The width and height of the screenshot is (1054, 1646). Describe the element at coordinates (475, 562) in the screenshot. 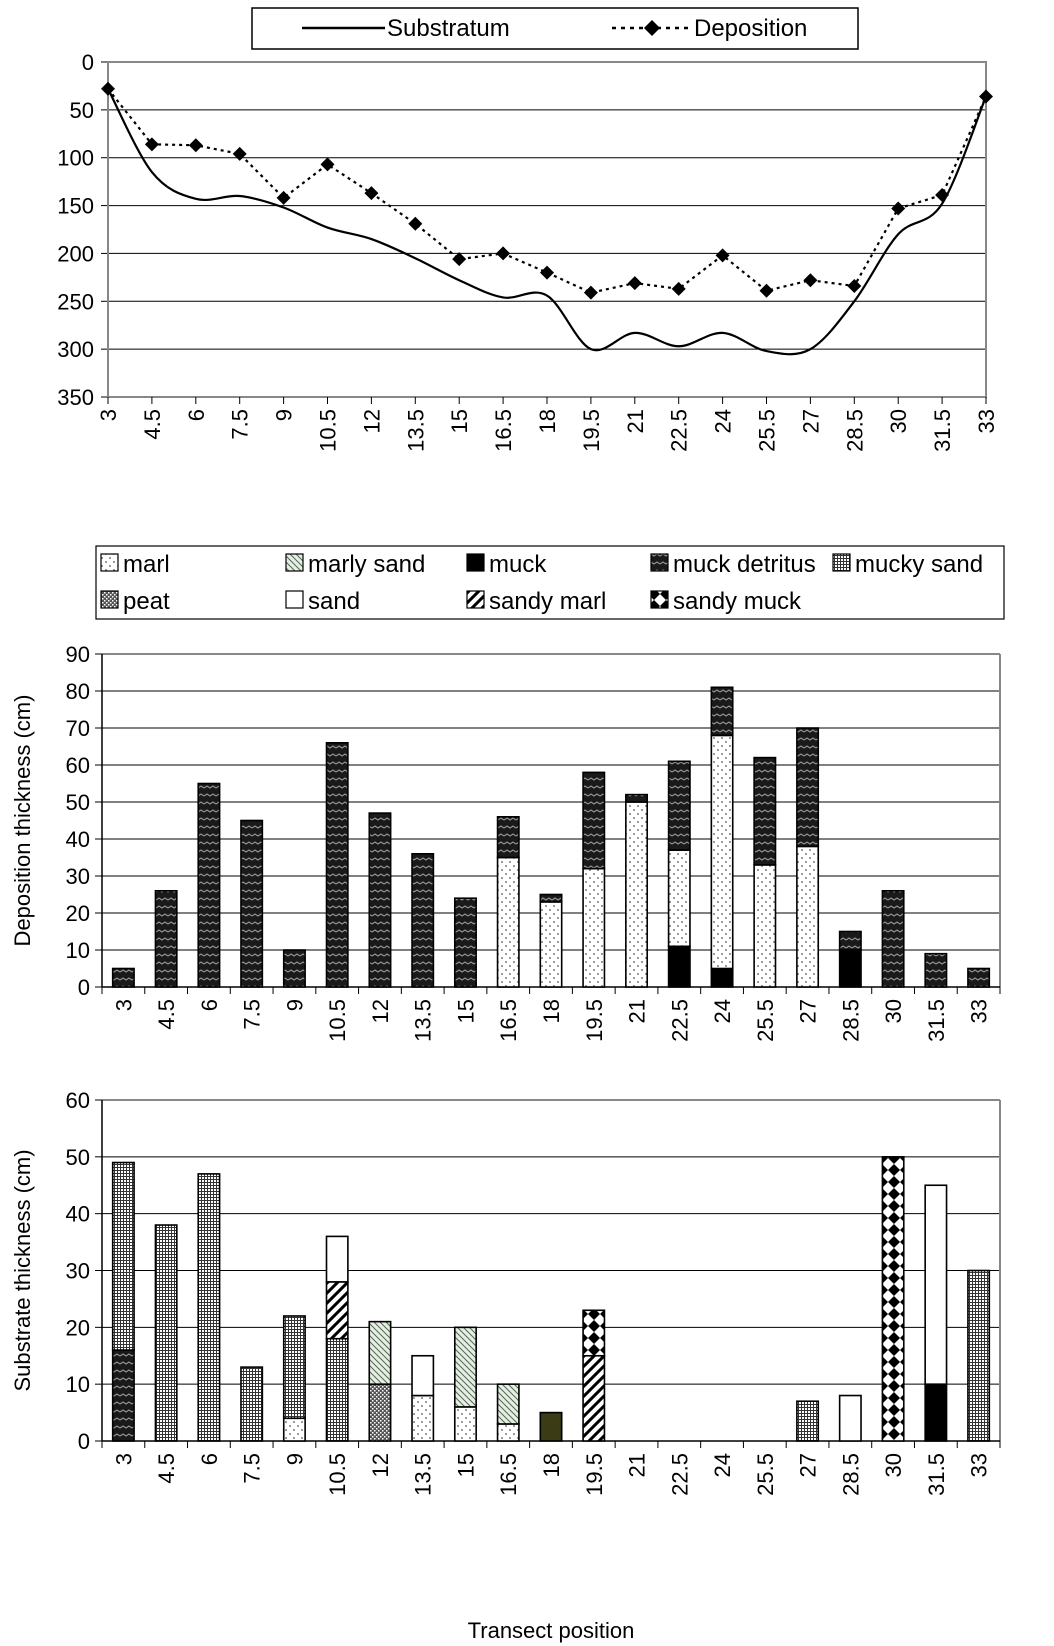

I see `legend-swatch-muck` at that location.